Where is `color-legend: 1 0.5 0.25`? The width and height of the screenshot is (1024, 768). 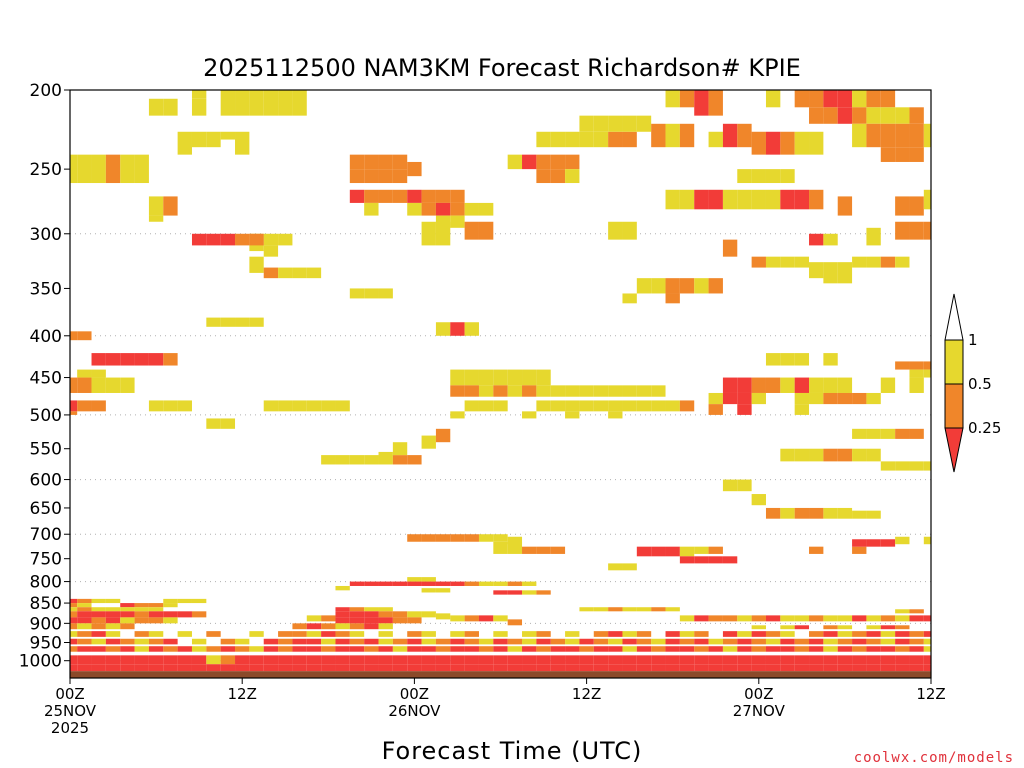 color-legend: 1 0.5 0.25 is located at coordinates (972, 383).